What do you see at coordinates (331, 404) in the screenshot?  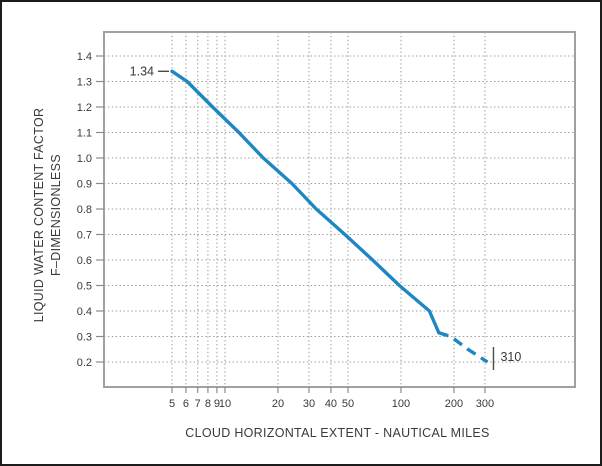 I see `x-tick-label: 40` at bounding box center [331, 404].